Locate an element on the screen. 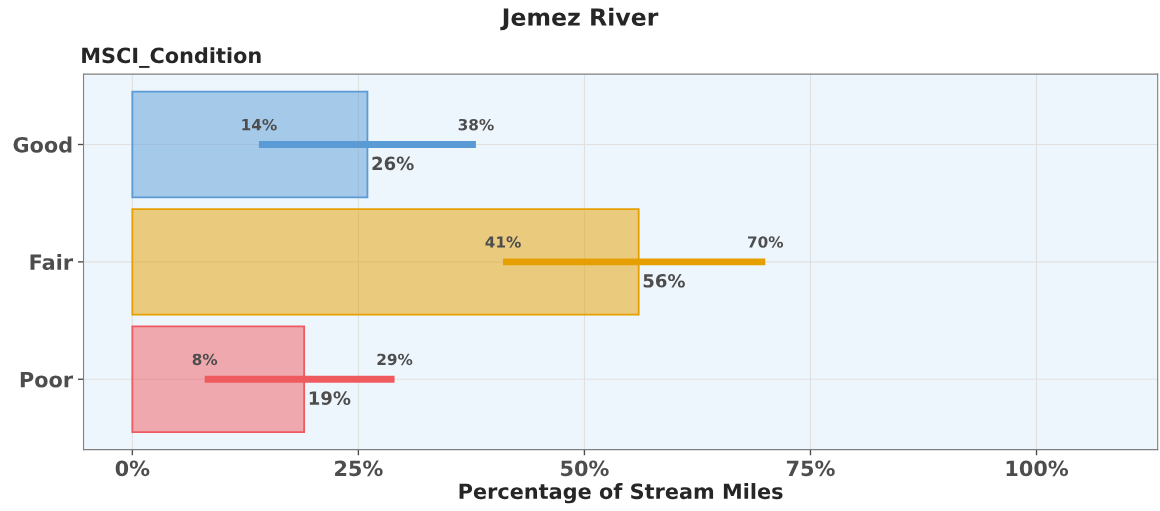 The width and height of the screenshot is (1160, 511). x-tick-label: 100% is located at coordinates (1037, 468).